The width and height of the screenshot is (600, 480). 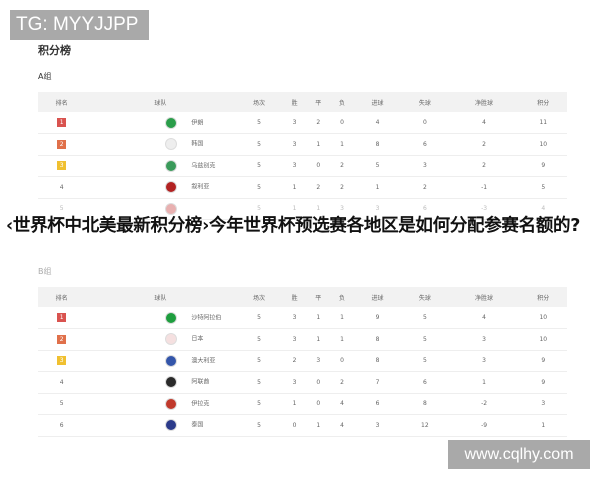 I want to click on rank-text: 5, so click(x=61, y=209).